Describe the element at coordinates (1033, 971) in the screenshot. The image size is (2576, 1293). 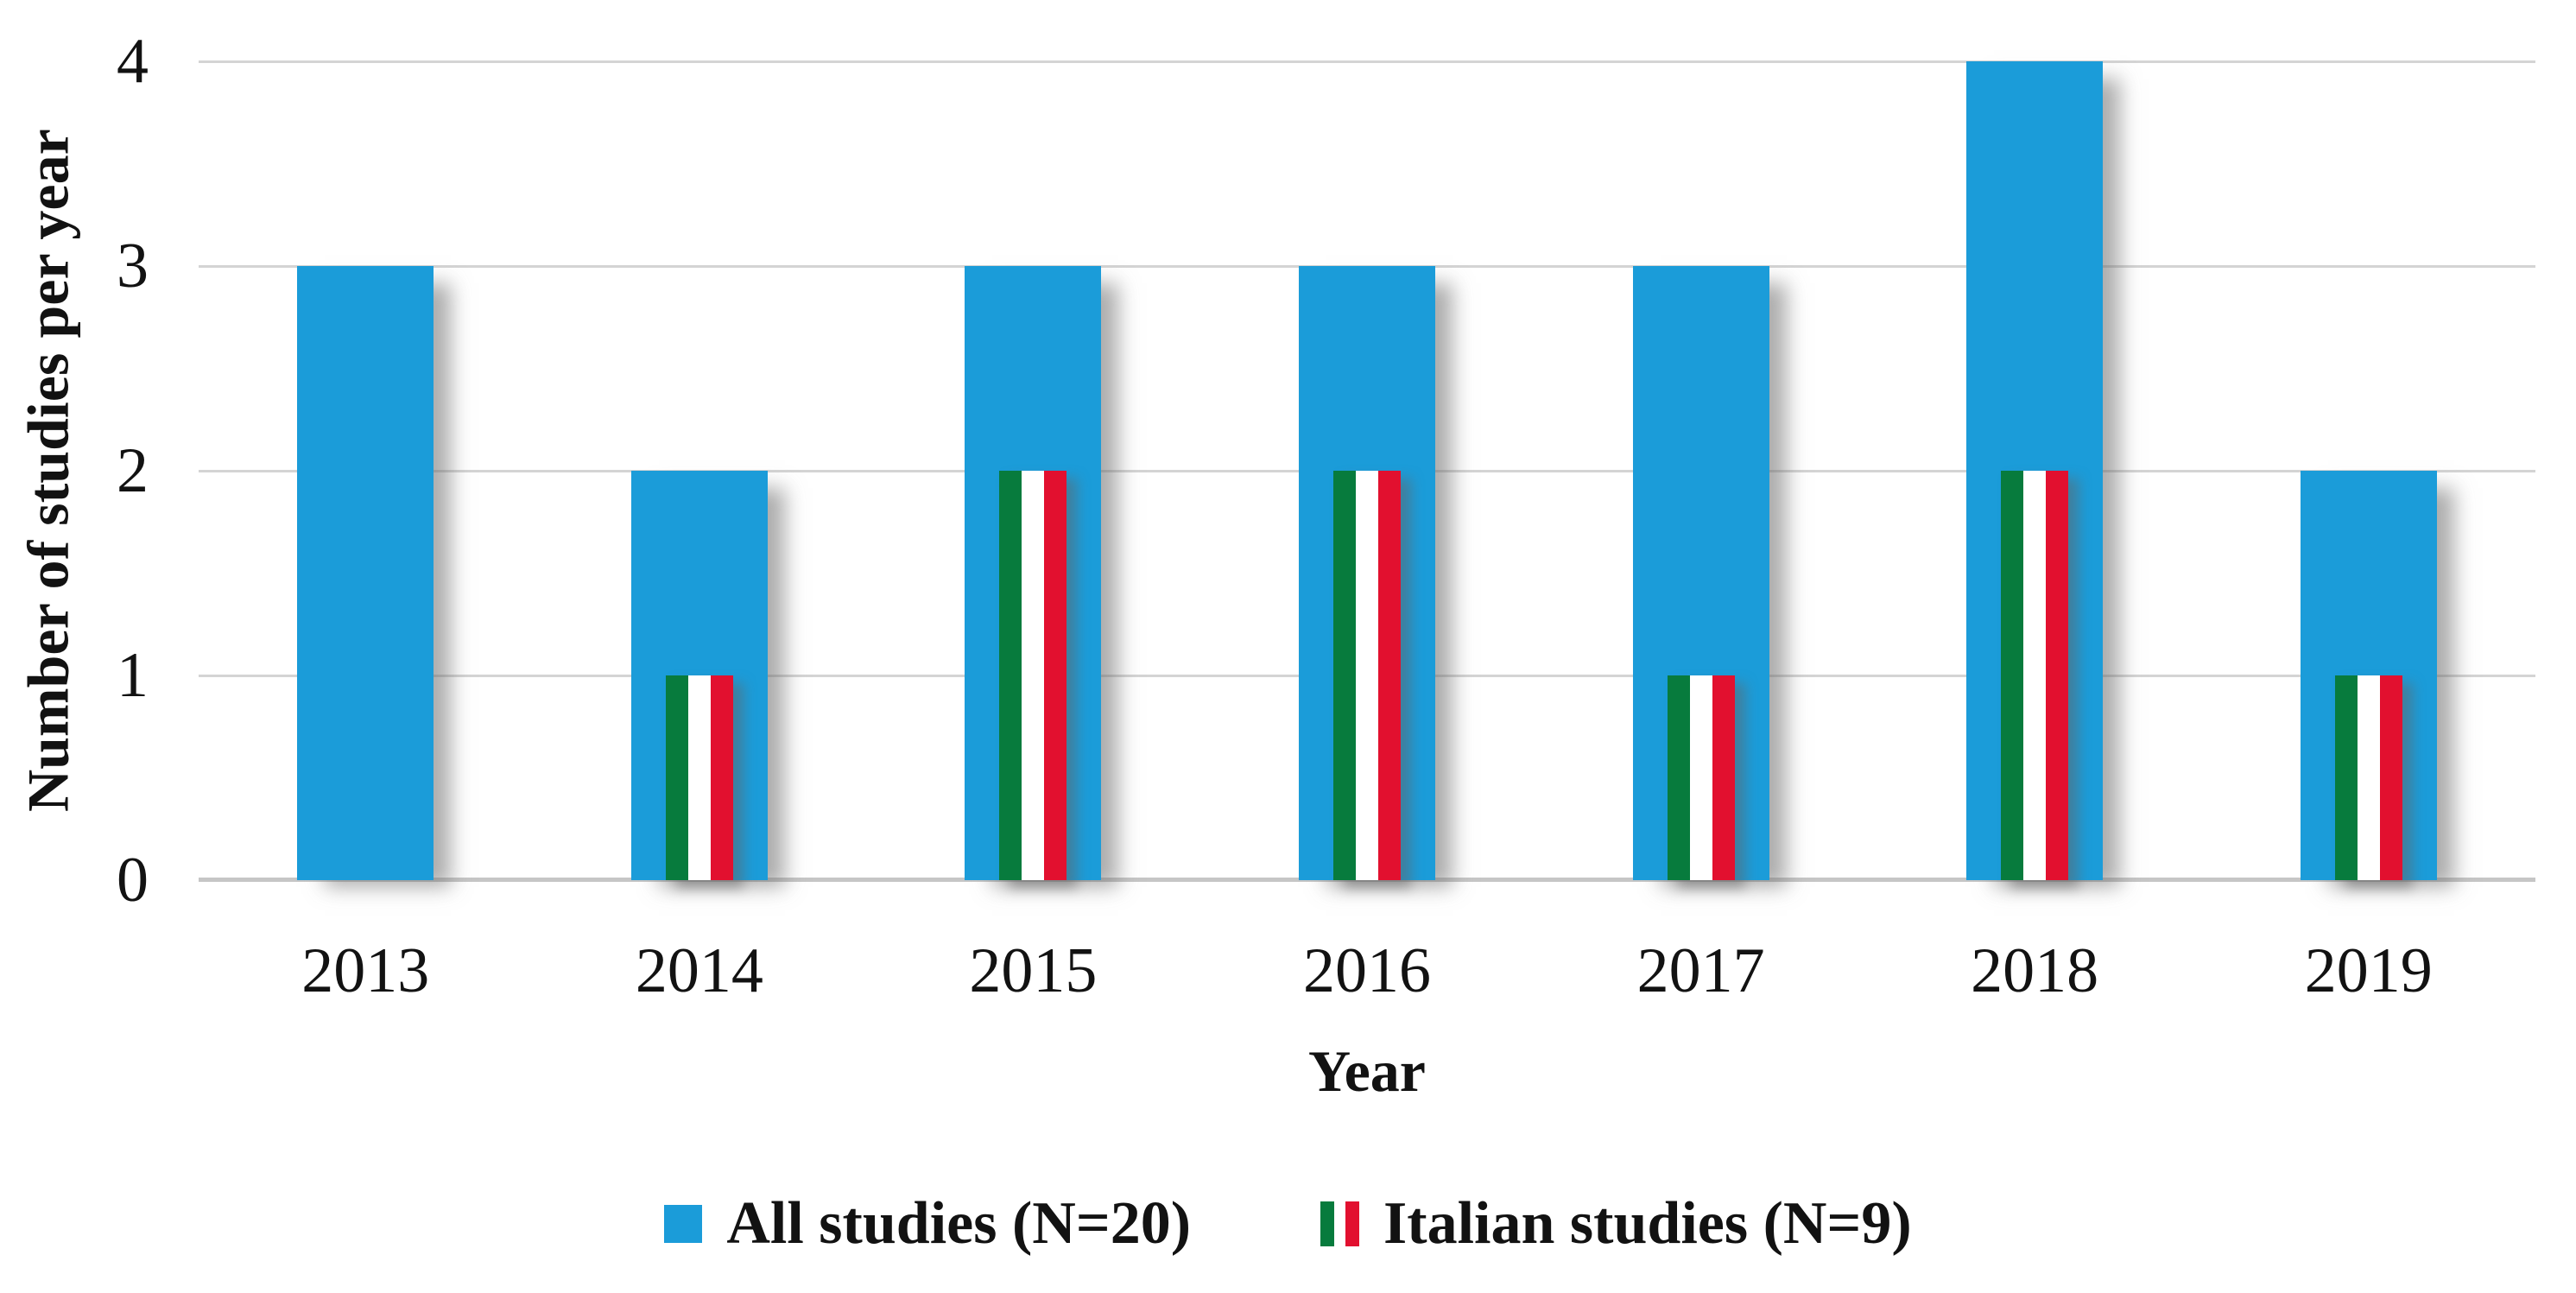
I see `x-tick-label-2015: 2015` at that location.